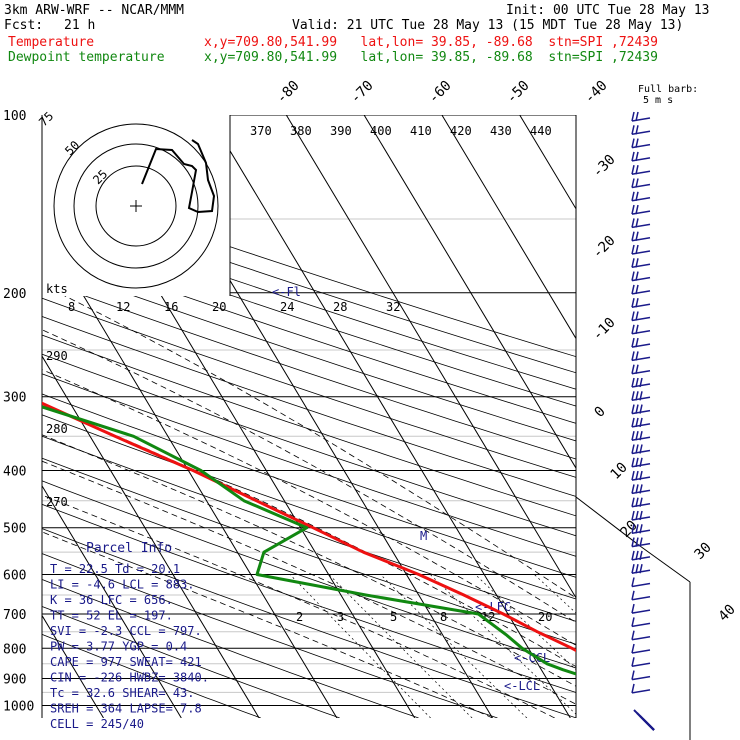 The image size is (740, 740). What do you see at coordinates (14, 575) in the screenshot?
I see `pressure-label-600: 600` at bounding box center [14, 575].